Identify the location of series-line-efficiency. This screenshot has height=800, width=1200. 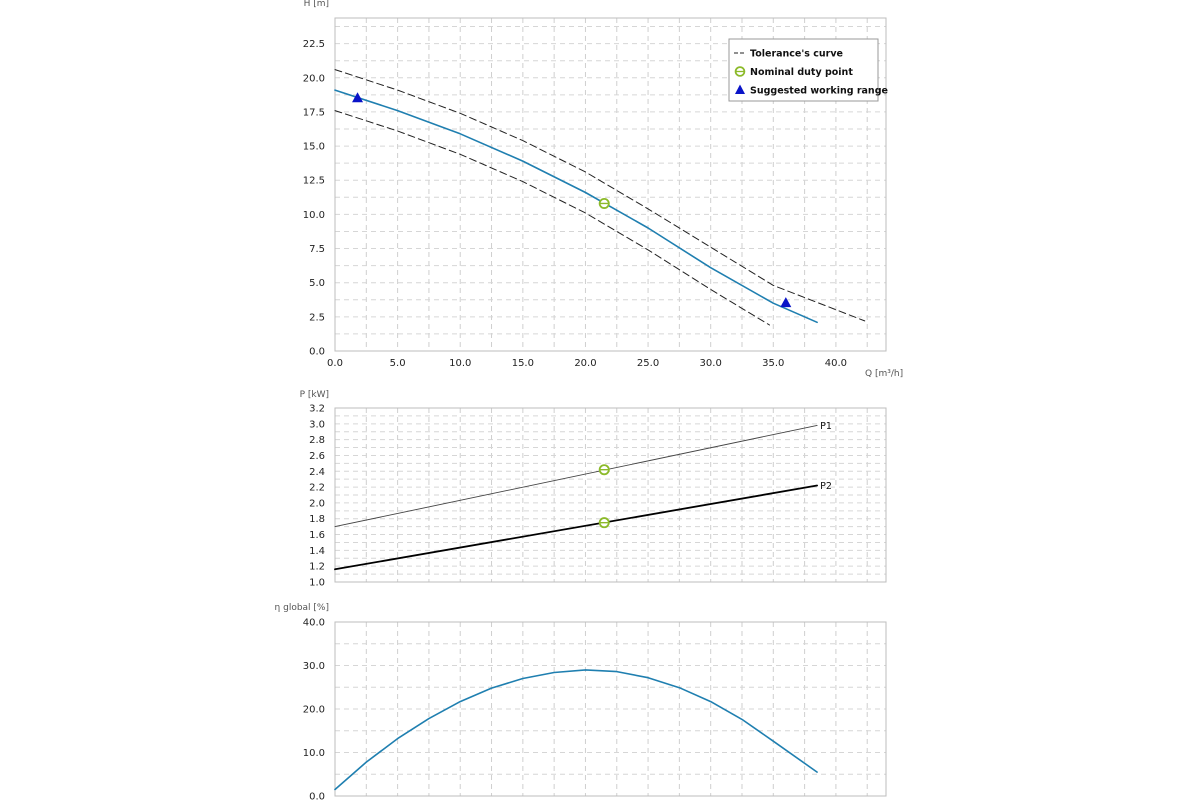
(576, 730).